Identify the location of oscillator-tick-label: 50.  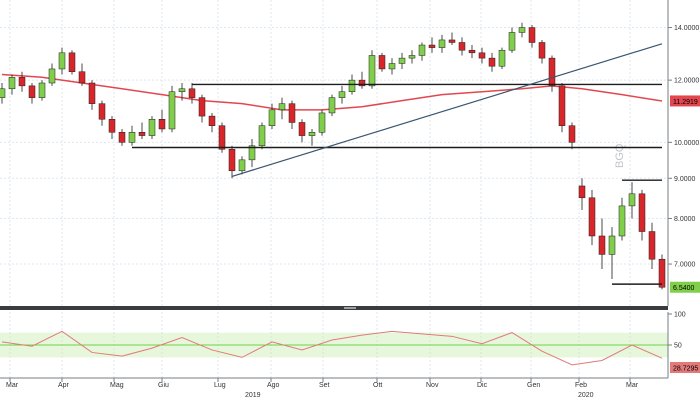
(678, 346).